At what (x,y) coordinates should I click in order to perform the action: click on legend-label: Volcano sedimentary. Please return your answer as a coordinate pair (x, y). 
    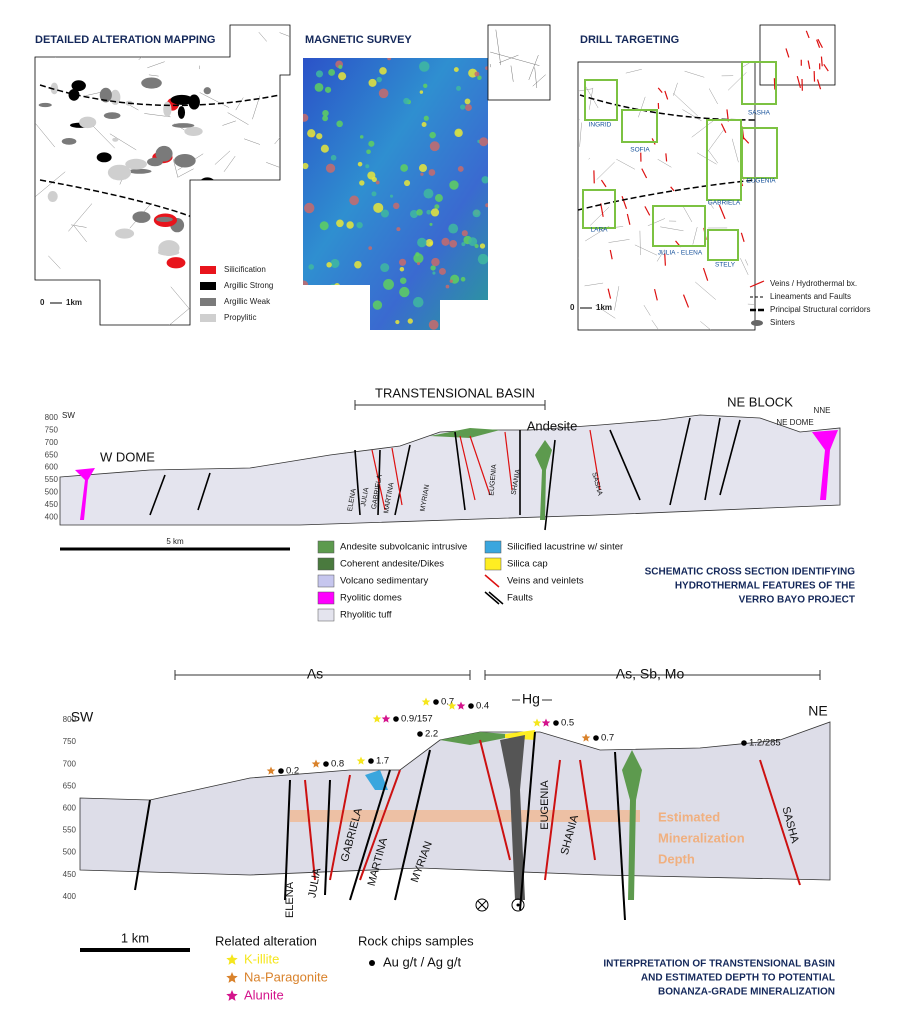
    Looking at the image, I should click on (384, 581).